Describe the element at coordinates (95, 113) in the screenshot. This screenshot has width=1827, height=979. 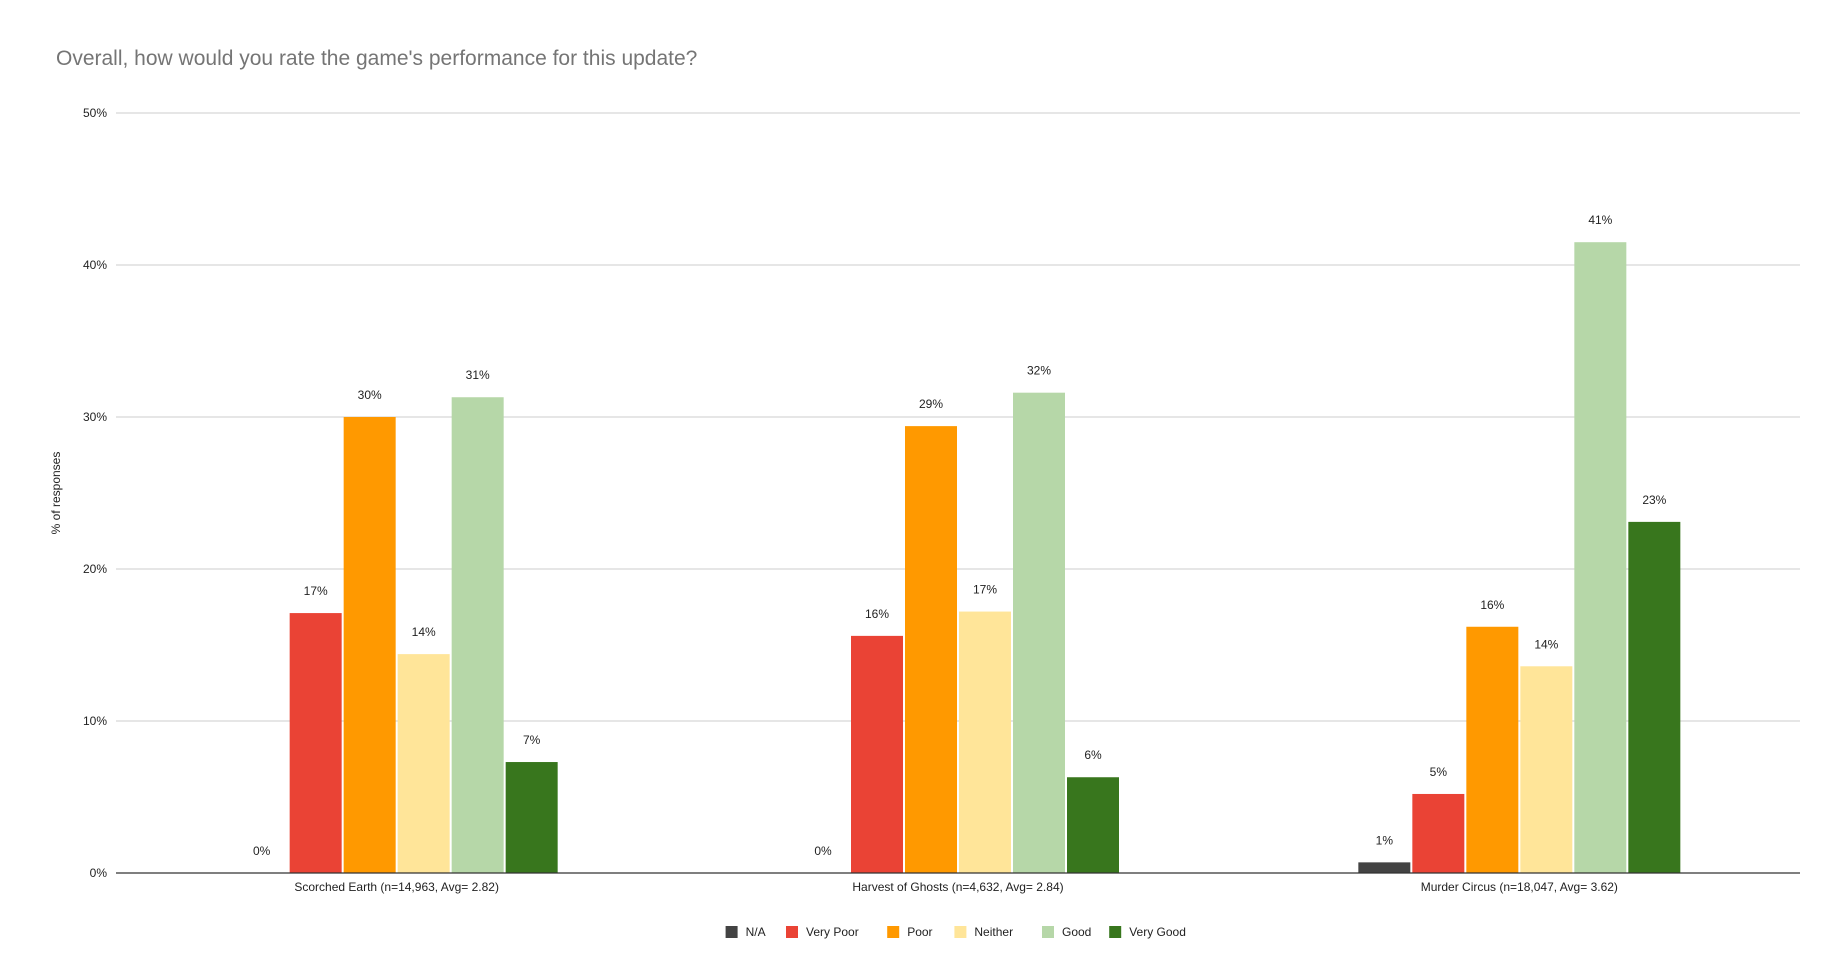
I see `y-tick-label: 50%` at that location.